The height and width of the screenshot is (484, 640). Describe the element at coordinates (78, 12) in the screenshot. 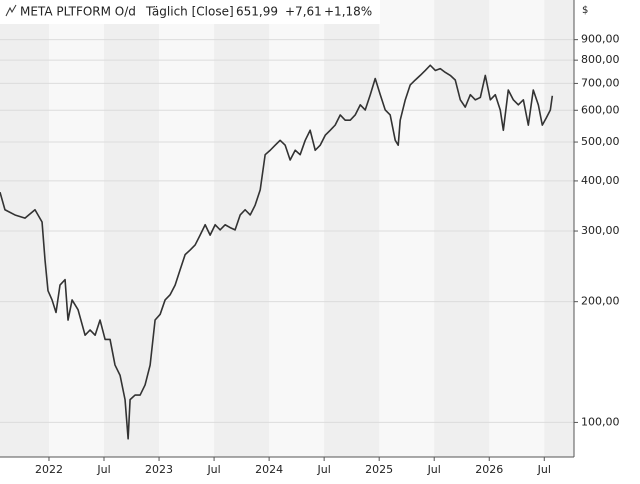

I see `chart-title: META PLTFORM O/d` at that location.